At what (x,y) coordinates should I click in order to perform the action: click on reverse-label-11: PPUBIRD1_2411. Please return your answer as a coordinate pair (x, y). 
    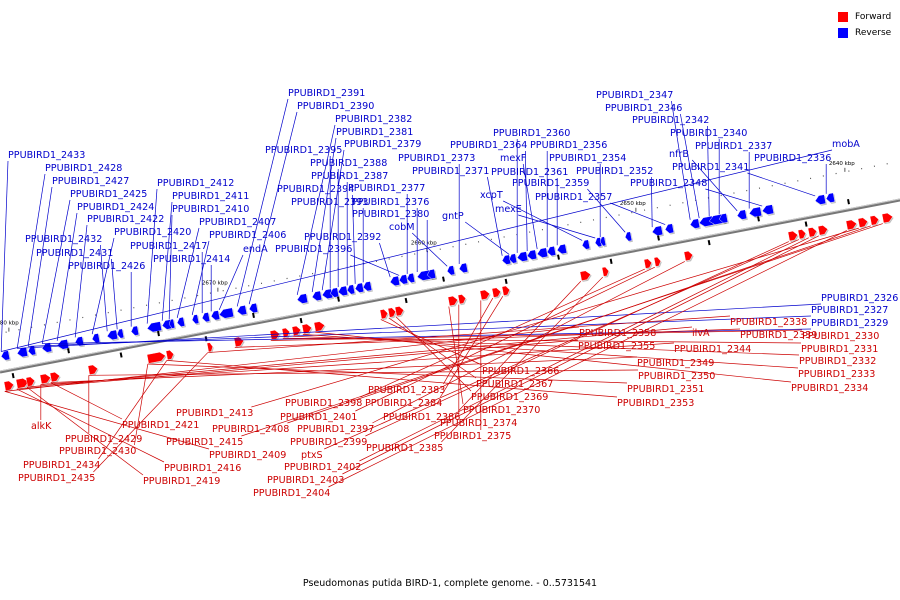
    Looking at the image, I should click on (210, 196).